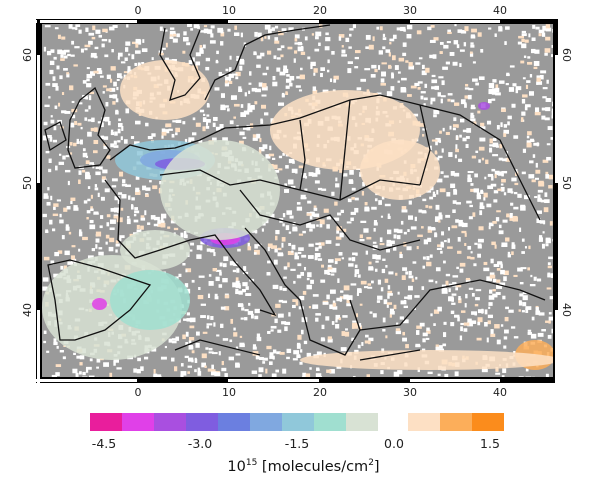 The width and height of the screenshot is (607, 500). I want to click on lon-label: 40, so click(500, 392).